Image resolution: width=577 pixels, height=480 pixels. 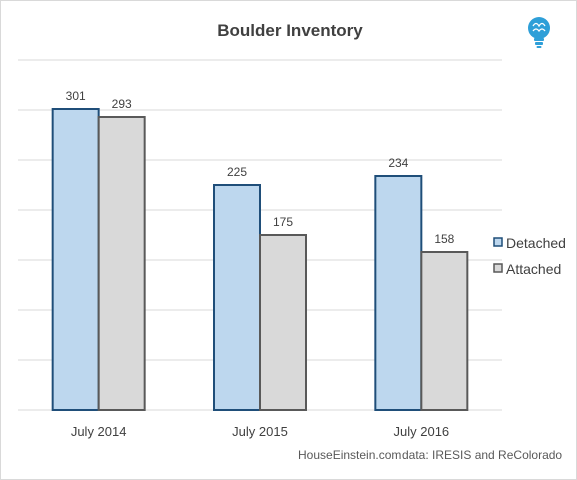 What do you see at coordinates (349, 455) in the screenshot?
I see `footer-site: HouseEinstein.com` at bounding box center [349, 455].